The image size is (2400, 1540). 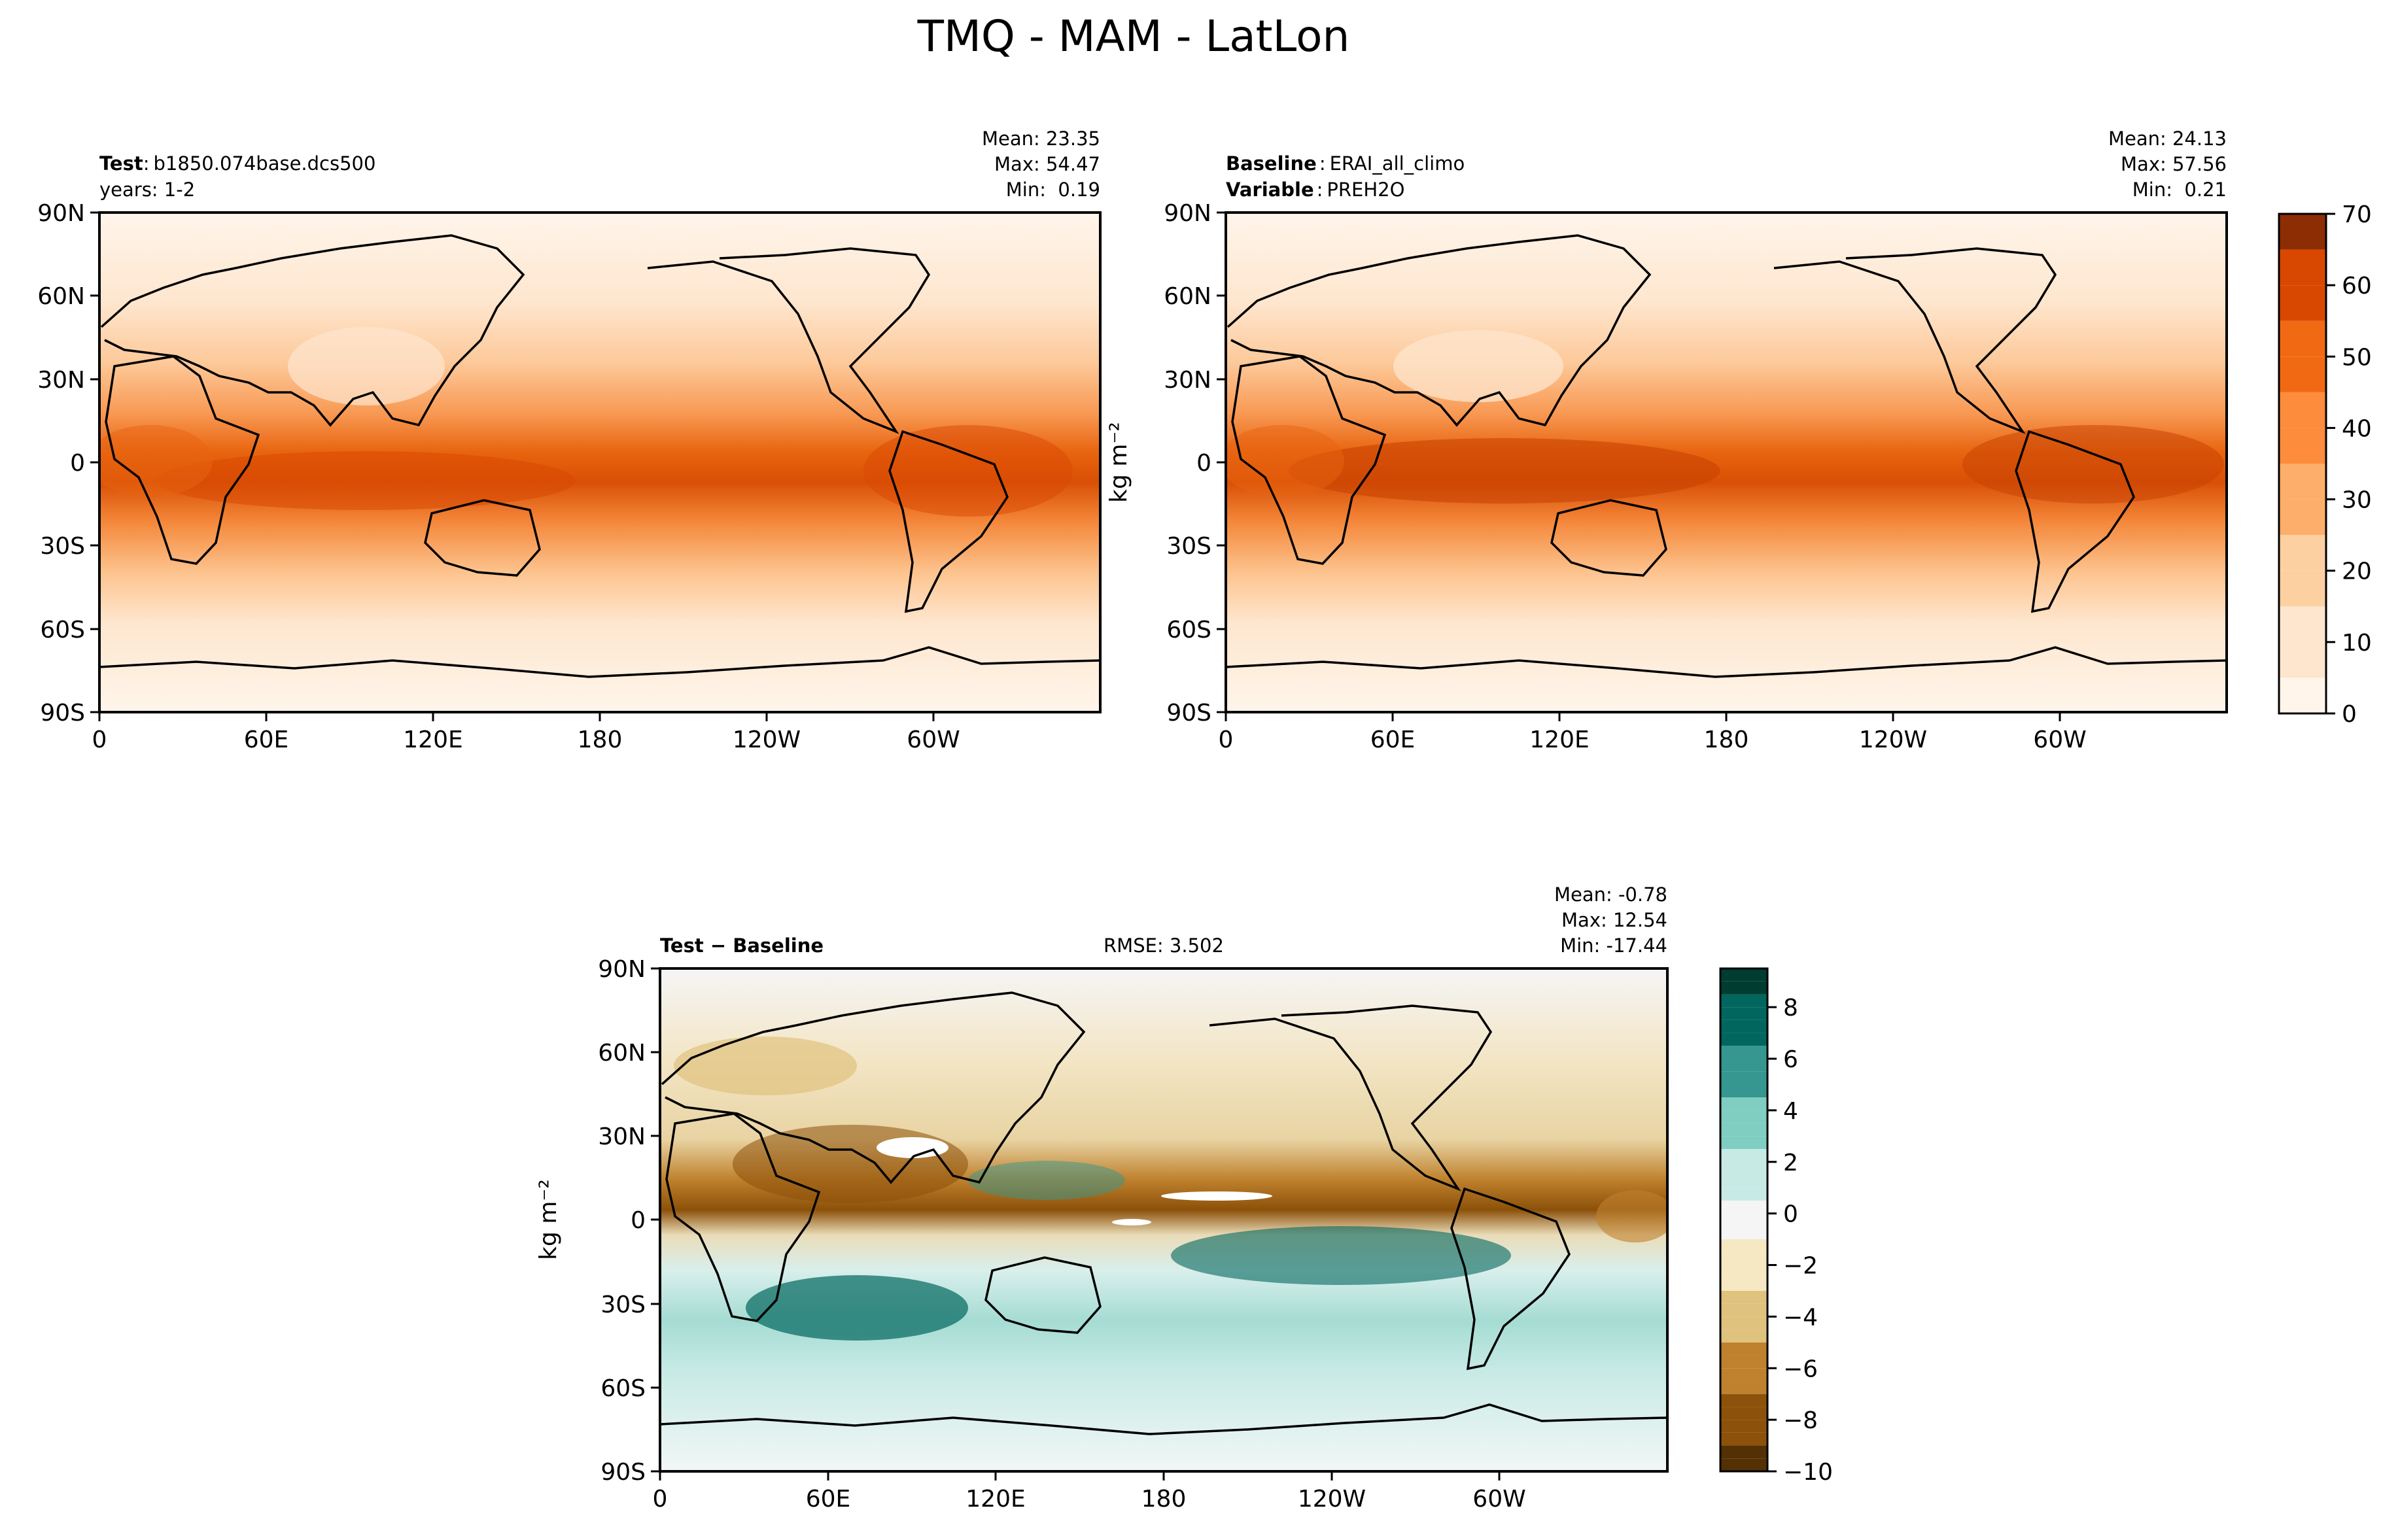 What do you see at coordinates (1808, 1472) in the screenshot?
I see `colorbar-tick-label: −10` at bounding box center [1808, 1472].